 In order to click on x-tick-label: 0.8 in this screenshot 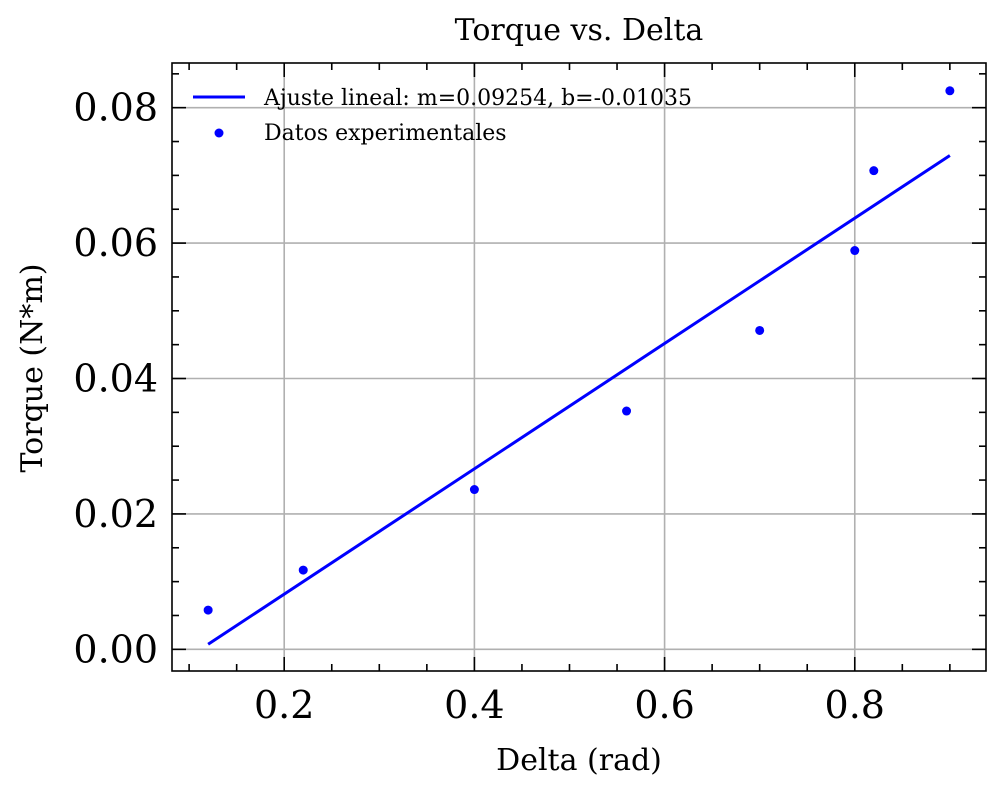, I will do `click(855, 705)`.